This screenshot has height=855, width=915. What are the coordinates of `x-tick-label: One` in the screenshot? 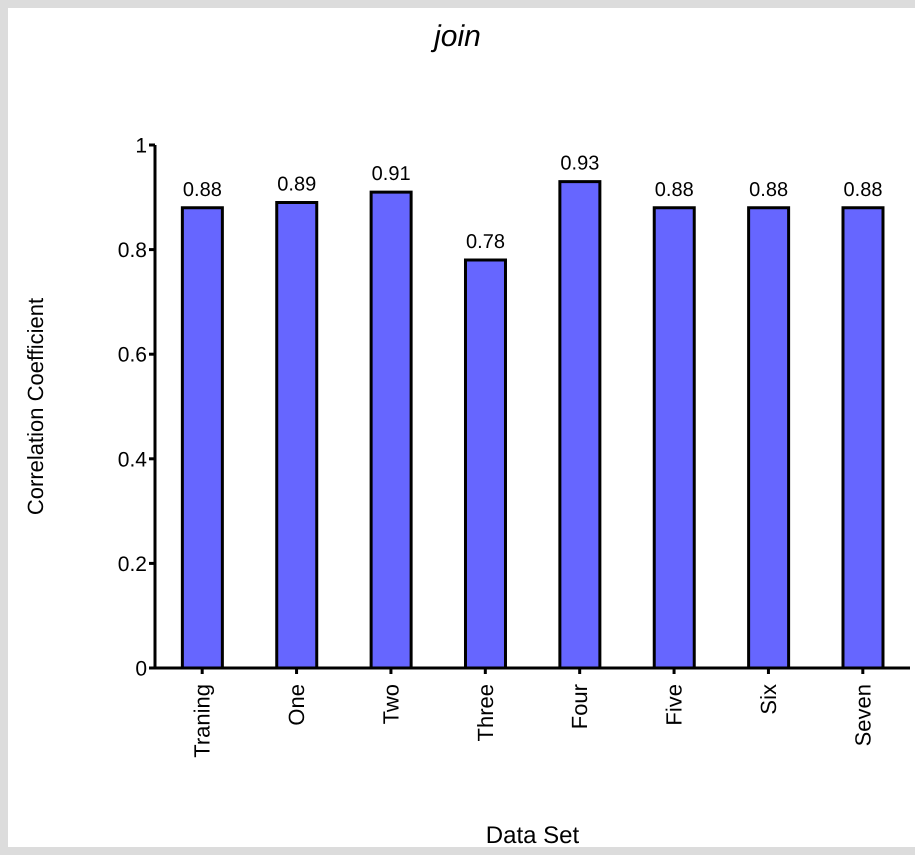 It's located at (297, 705).